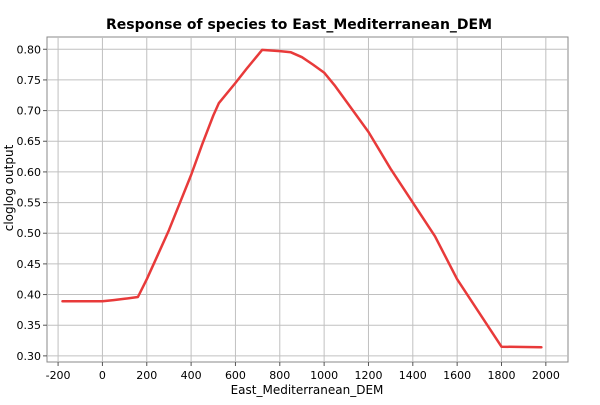 The width and height of the screenshot is (600, 405). I want to click on y-tick-label: 0.55, so click(29, 203).